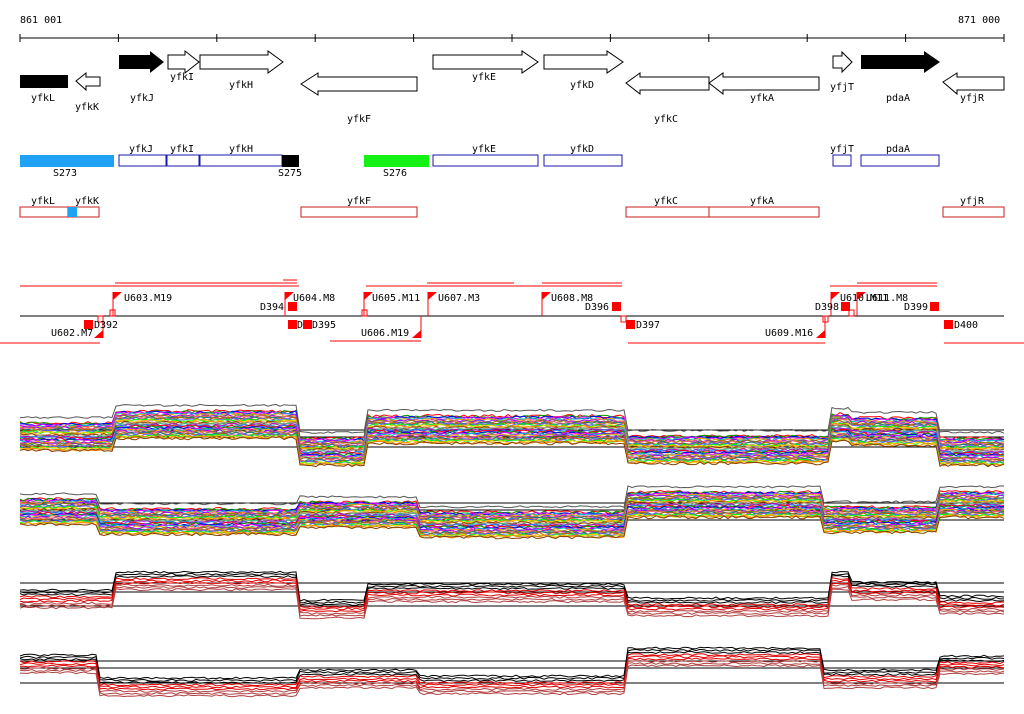 This screenshot has width=1024, height=714. What do you see at coordinates (88, 92) in the screenshot?
I see `gene-yfkK: yfkK` at bounding box center [88, 92].